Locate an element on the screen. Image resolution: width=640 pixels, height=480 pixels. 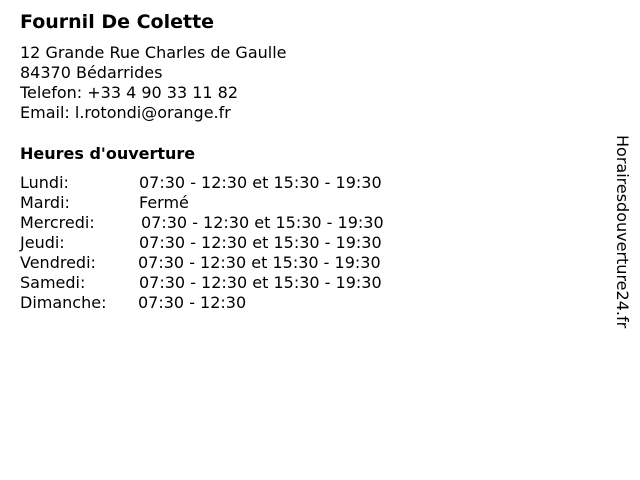
day-label: Mercredi: is located at coordinates (57, 222).